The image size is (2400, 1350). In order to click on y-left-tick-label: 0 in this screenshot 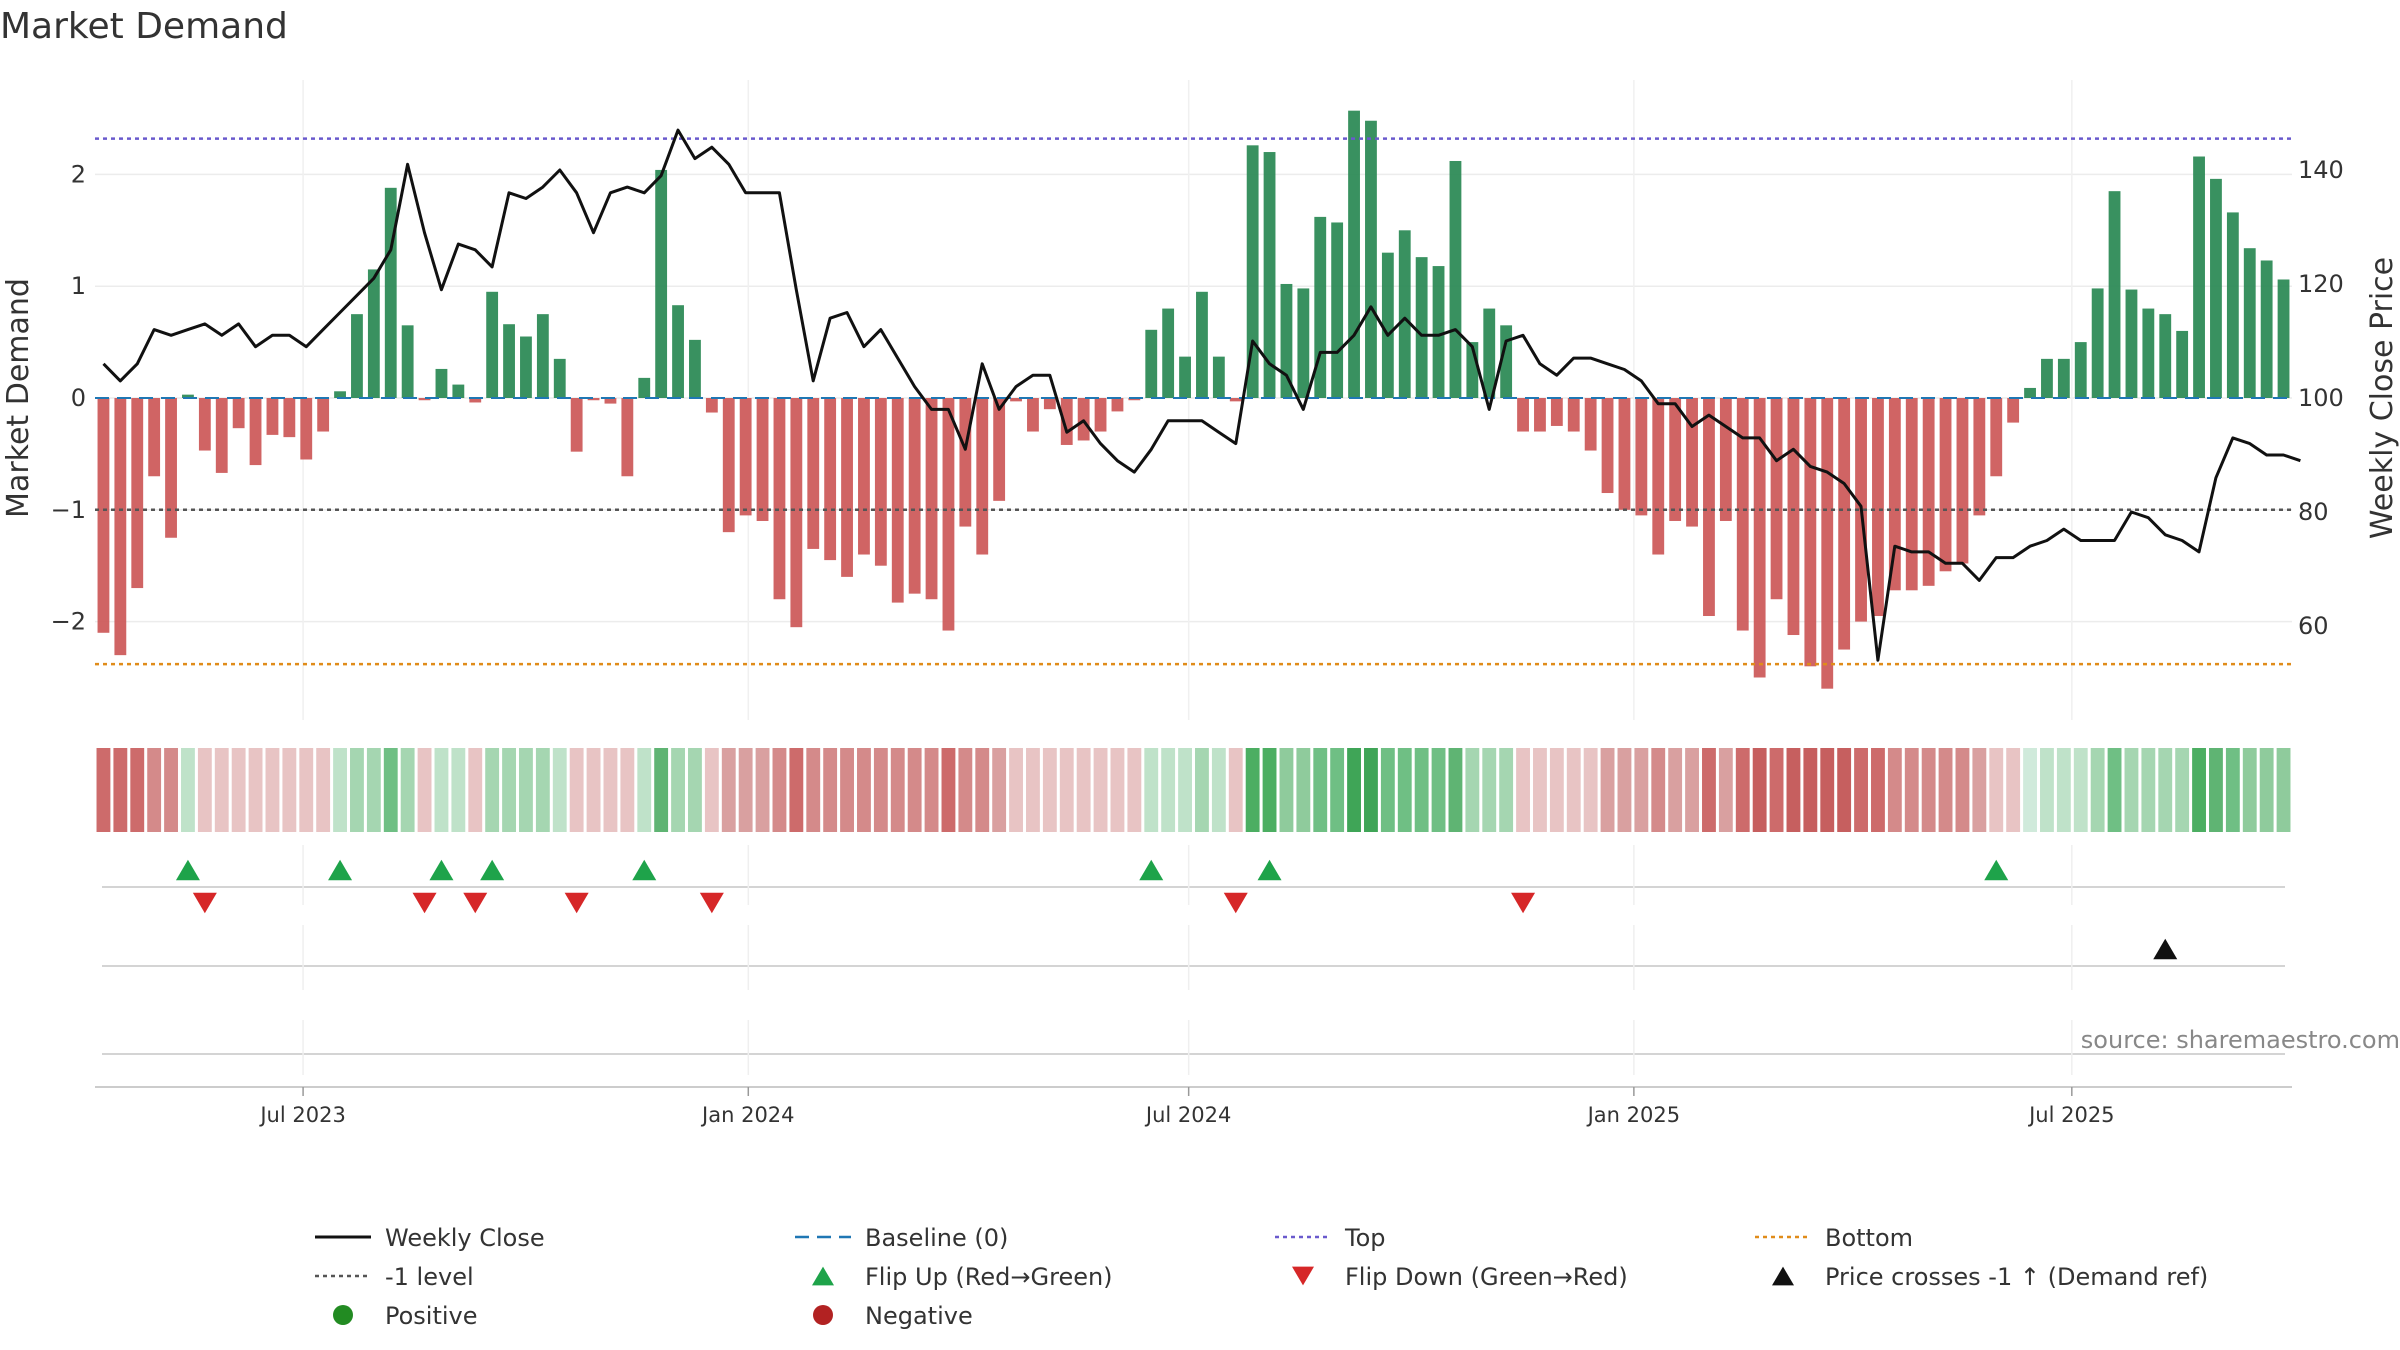, I will do `click(78, 398)`.